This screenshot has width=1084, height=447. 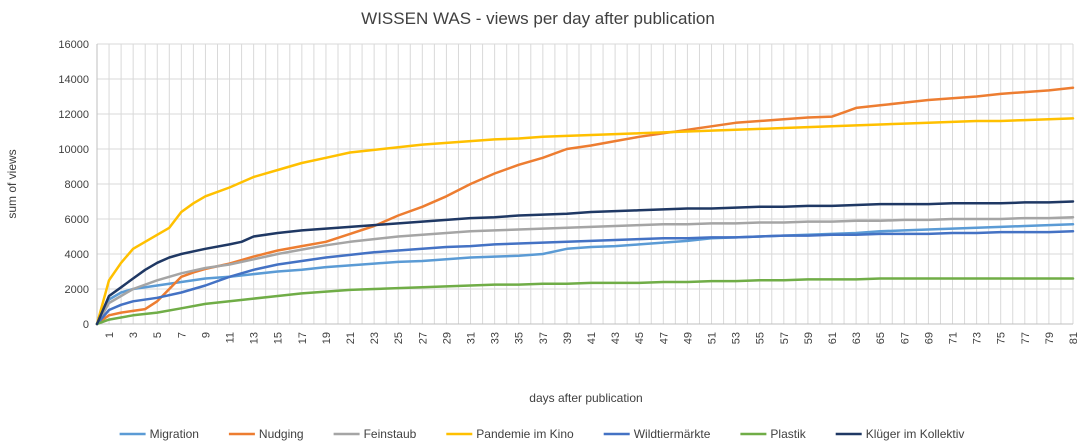 I want to click on legend-item: Feinstaub, so click(x=375, y=434).